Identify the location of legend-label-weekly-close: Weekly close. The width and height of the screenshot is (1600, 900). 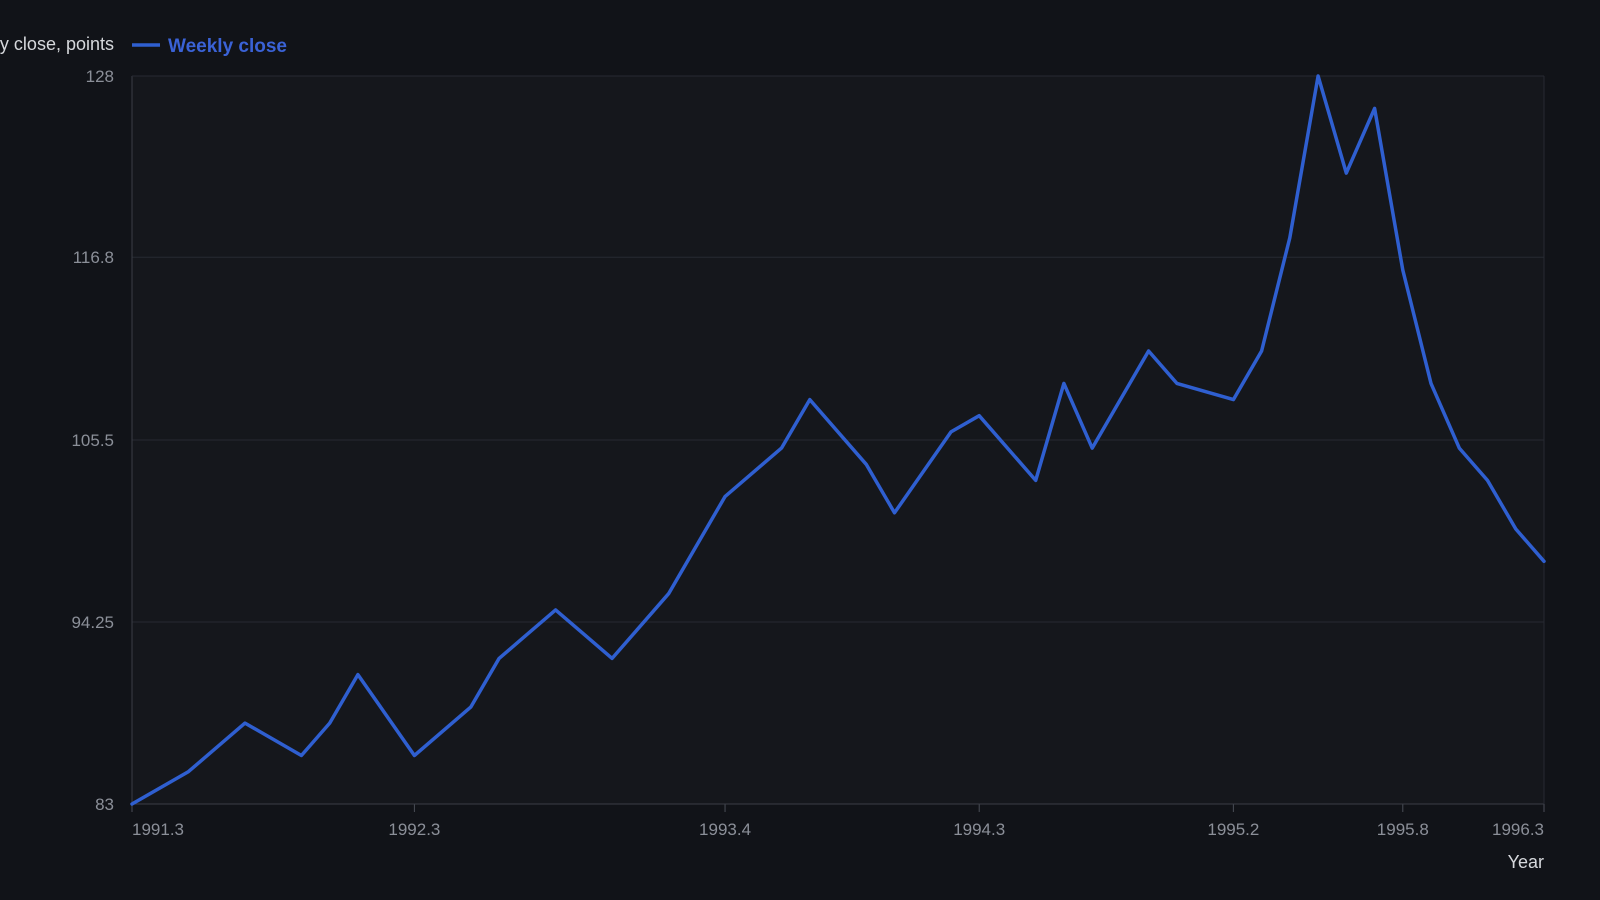
(227, 46).